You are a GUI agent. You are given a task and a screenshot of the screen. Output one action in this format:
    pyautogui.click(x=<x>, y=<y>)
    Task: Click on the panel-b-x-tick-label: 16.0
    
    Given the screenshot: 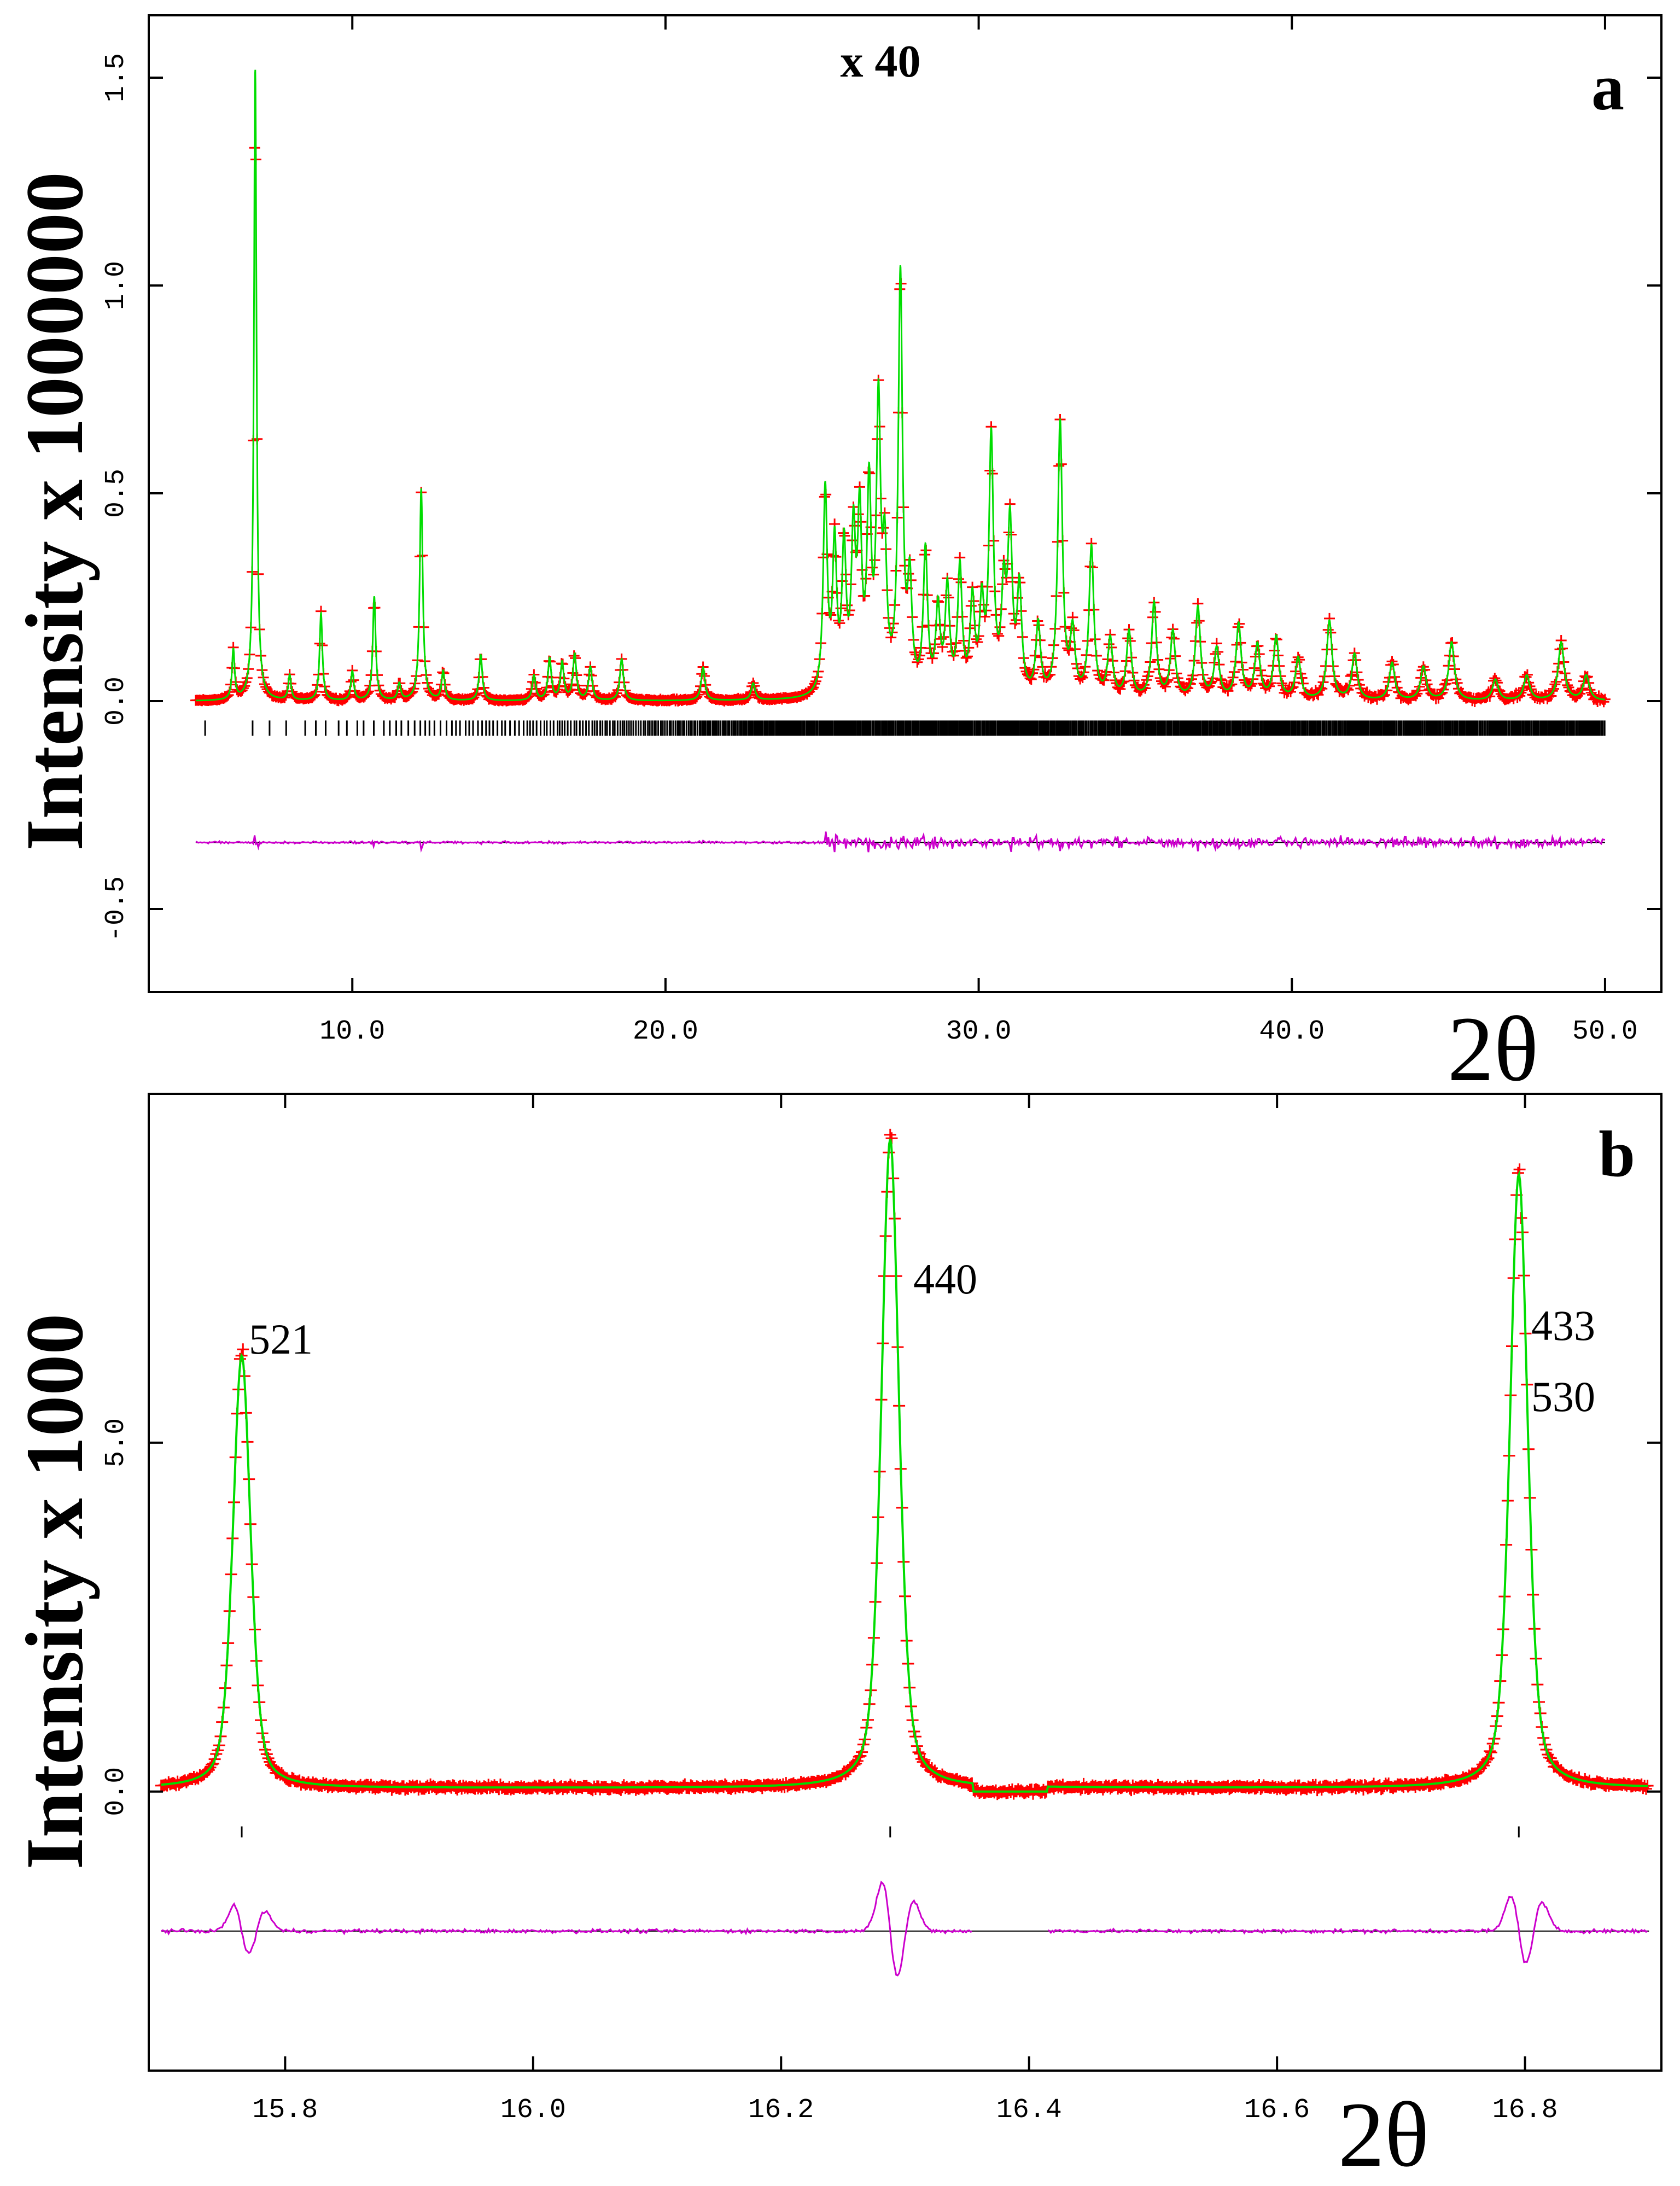 What is the action you would take?
    pyautogui.click(x=533, y=2111)
    